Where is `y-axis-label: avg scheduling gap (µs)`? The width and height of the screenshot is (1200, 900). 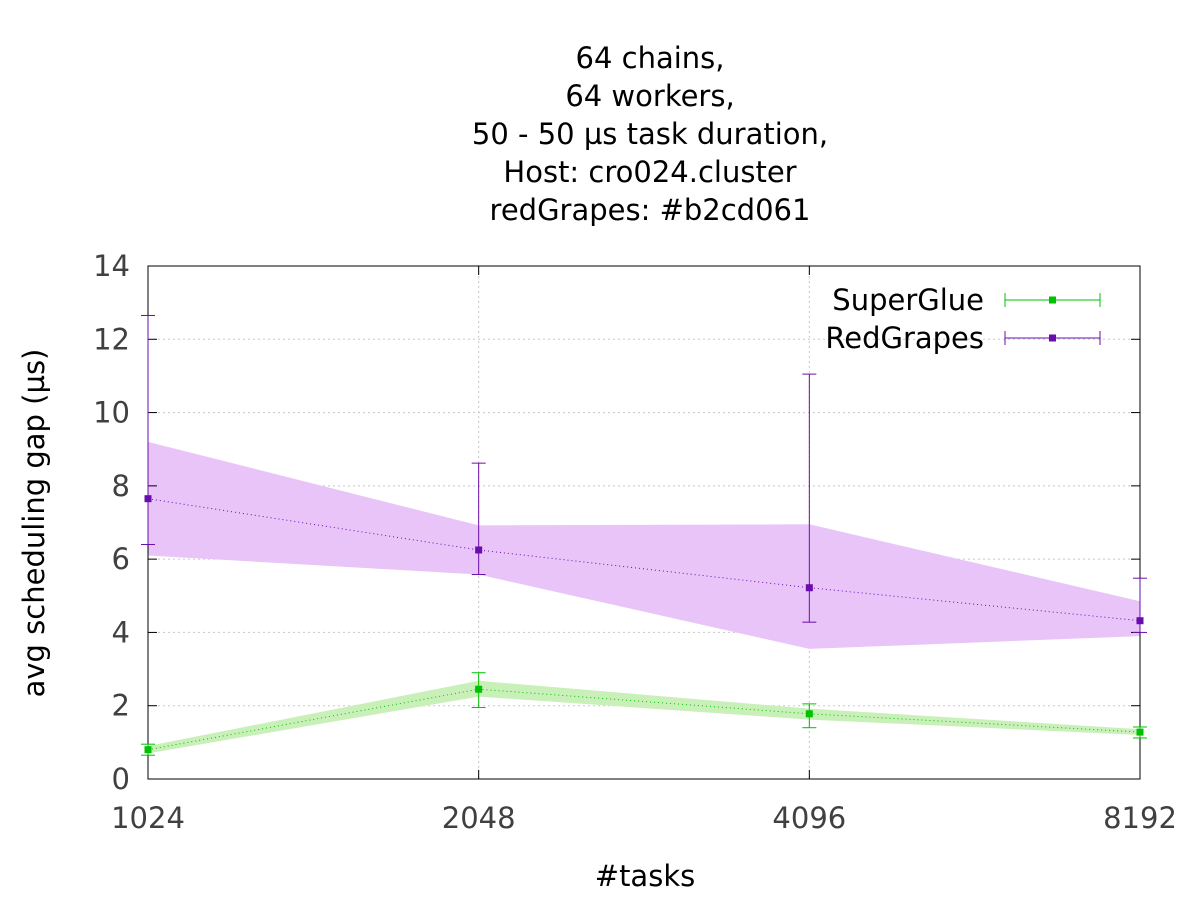 y-axis-label: avg scheduling gap (µs) is located at coordinates (34, 523).